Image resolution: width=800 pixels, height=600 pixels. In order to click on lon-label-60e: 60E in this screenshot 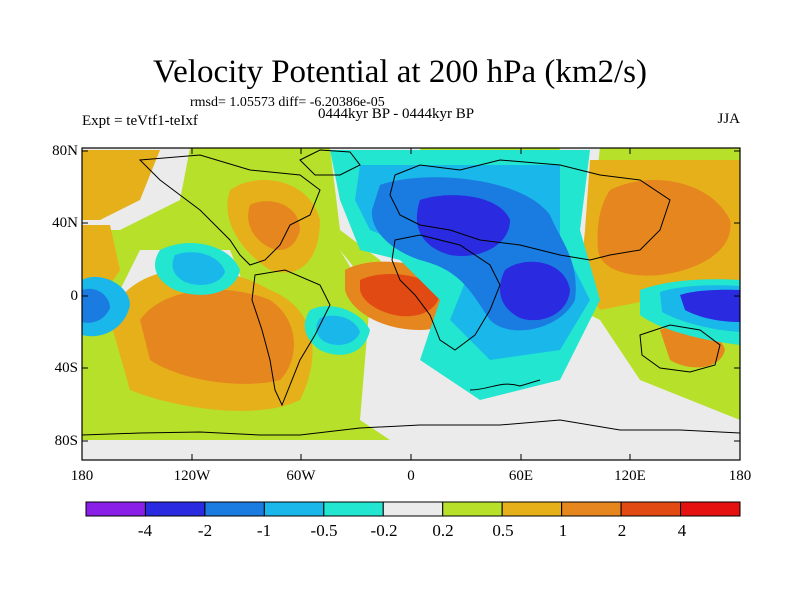, I will do `click(521, 476)`.